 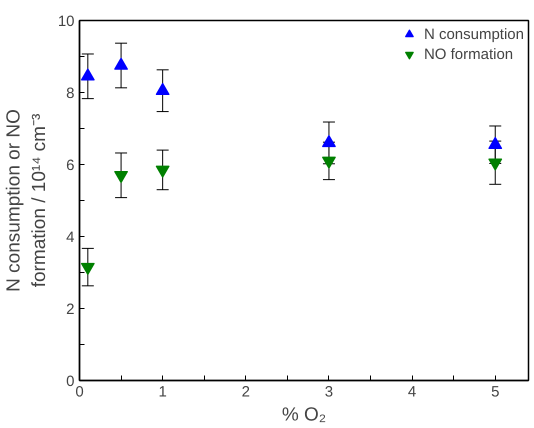 What do you see at coordinates (66, 21) in the screenshot?
I see `y-tick-label: 10` at bounding box center [66, 21].